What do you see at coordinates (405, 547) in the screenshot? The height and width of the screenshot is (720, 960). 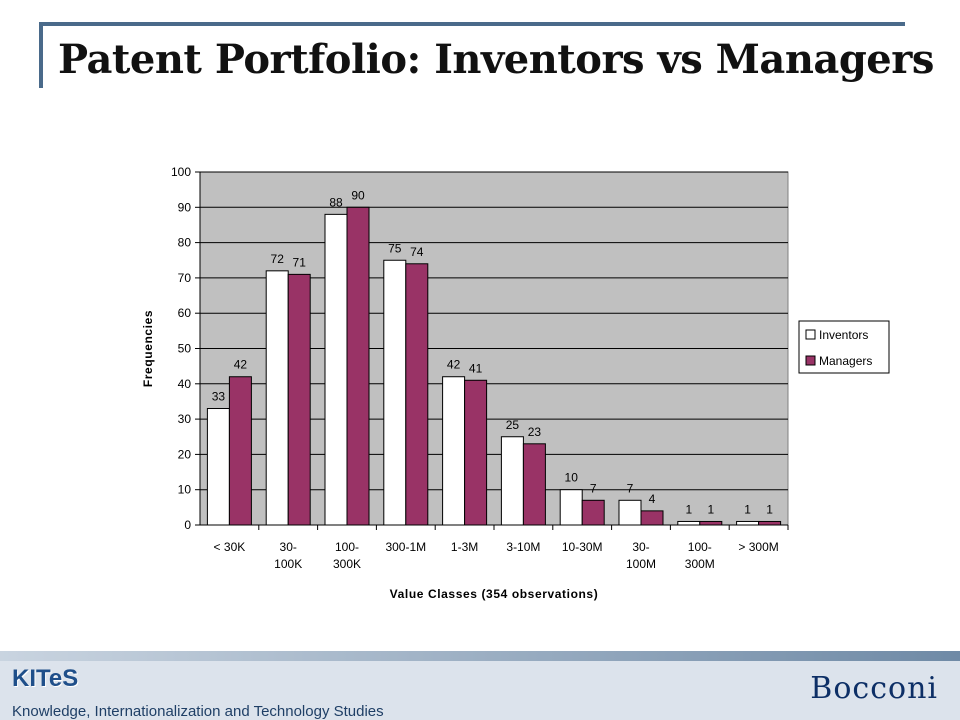 I see `x-tick-label: 300-1M` at bounding box center [405, 547].